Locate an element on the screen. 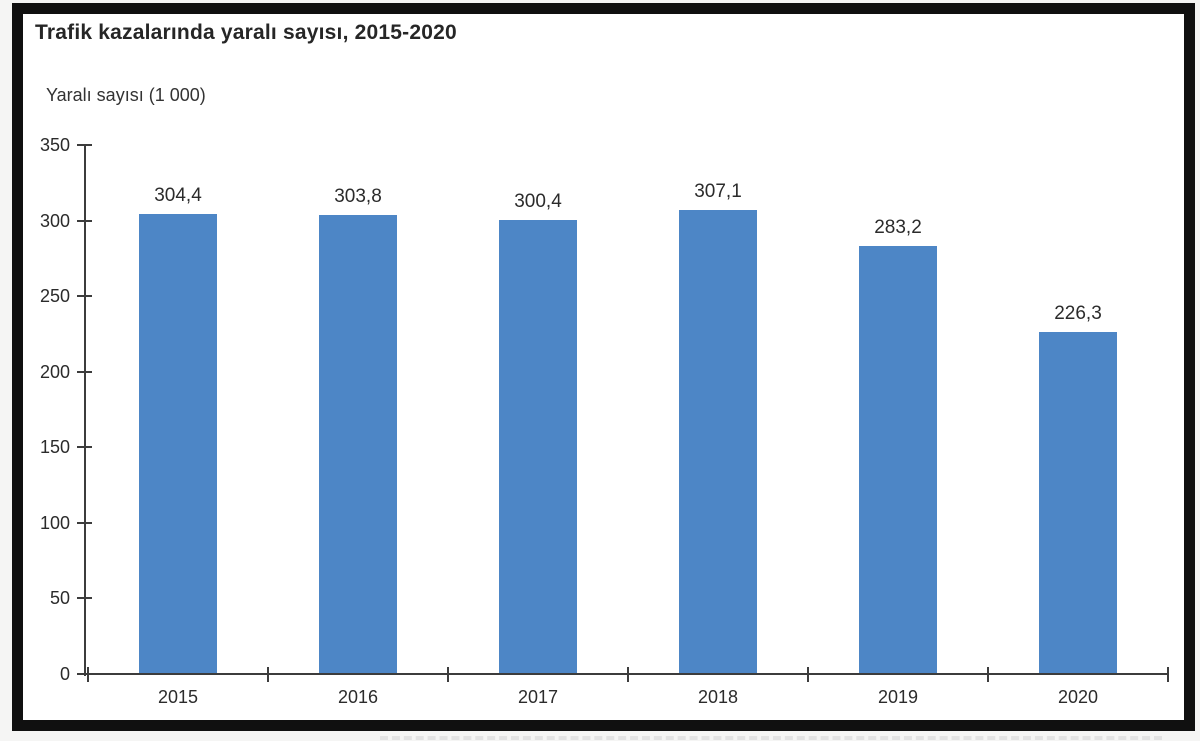  y-tick-label: 0 is located at coordinates (64, 674).